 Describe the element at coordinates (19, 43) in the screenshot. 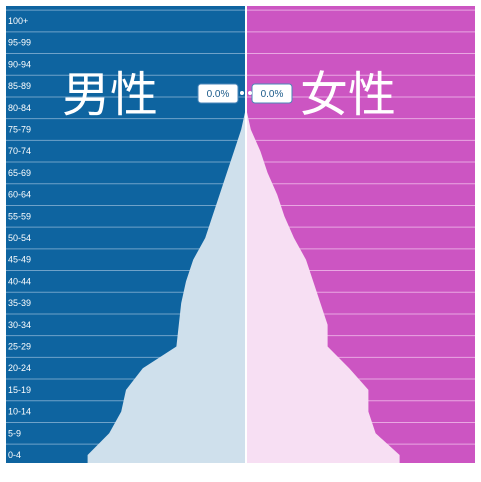

I see `age-label: 95-99` at that location.